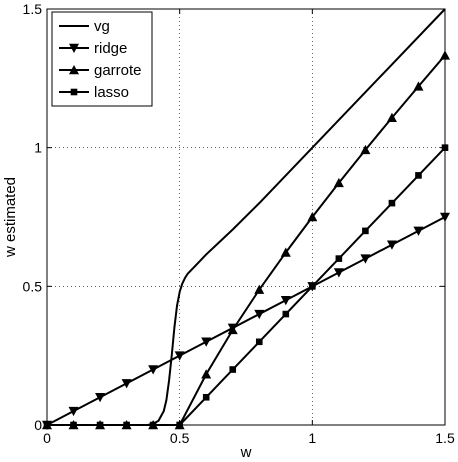 The image size is (458, 462). What do you see at coordinates (180, 438) in the screenshot?
I see `x-tick-label: 0.5` at bounding box center [180, 438].